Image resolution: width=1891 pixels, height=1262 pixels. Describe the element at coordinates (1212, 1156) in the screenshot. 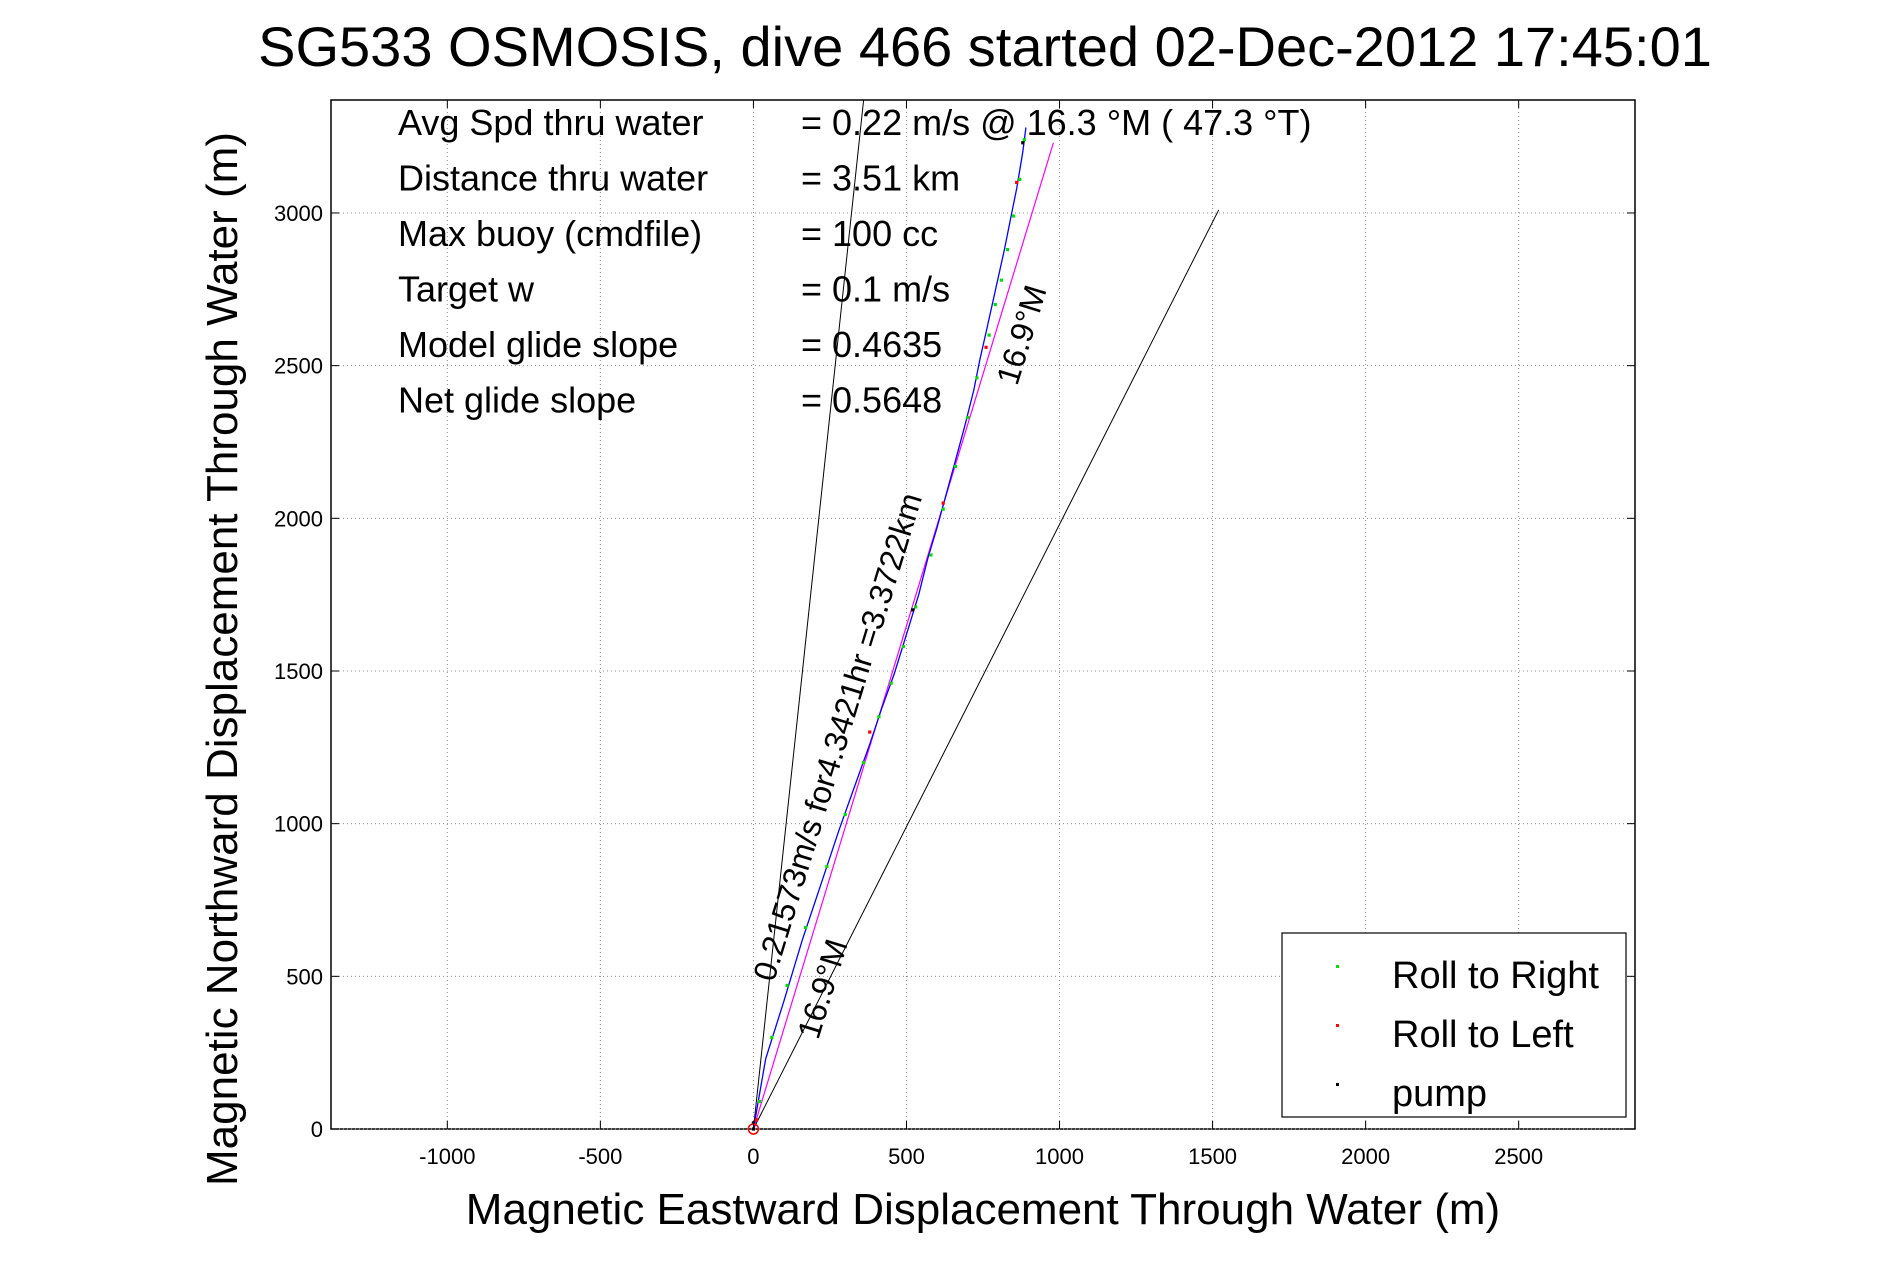

I see `x-tick-label: 1500` at that location.